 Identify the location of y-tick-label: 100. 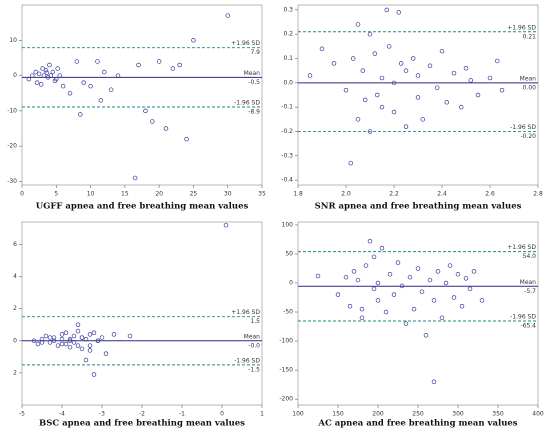
(288, 224).